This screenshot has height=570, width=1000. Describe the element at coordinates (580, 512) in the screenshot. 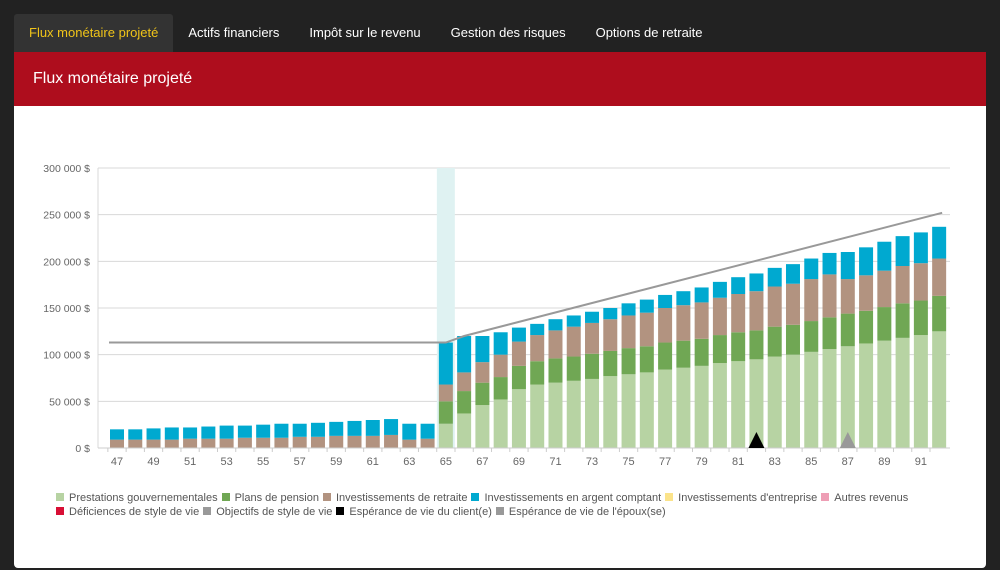

I see `legend-item: Espérance de vie de l'époux(se)` at that location.